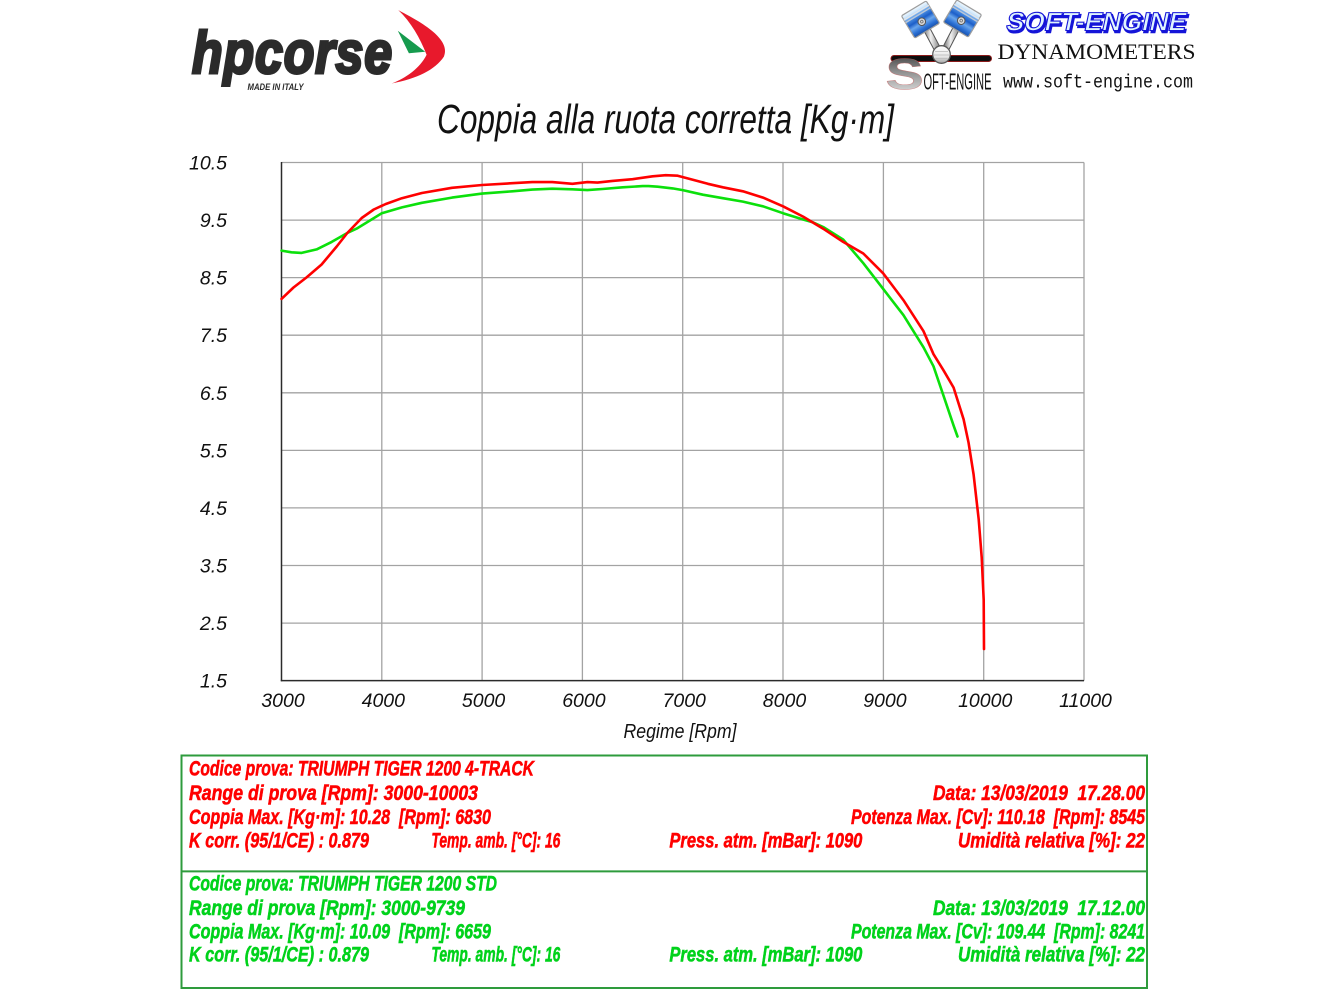 This screenshot has width=1320, height=990. Describe the element at coordinates (681, 731) in the screenshot. I see `svg-text: Regime [Rpm]` at that location.